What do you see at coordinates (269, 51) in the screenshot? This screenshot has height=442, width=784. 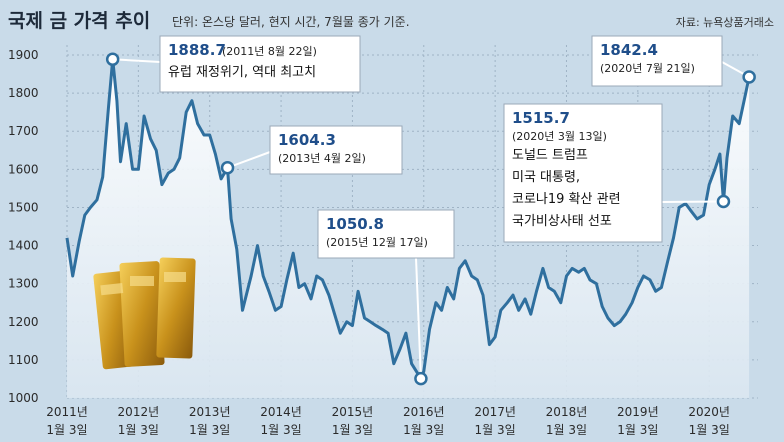 I see `callout-date: (2011년 8월 22일)` at bounding box center [269, 51].